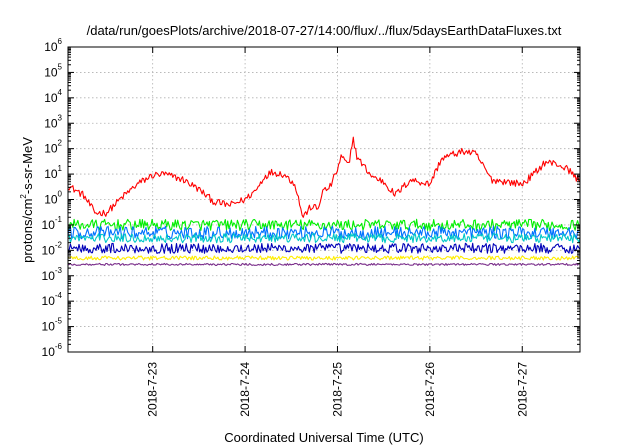  I want to click on y-tick-label: 10⁻⁴, so click(52, 299).